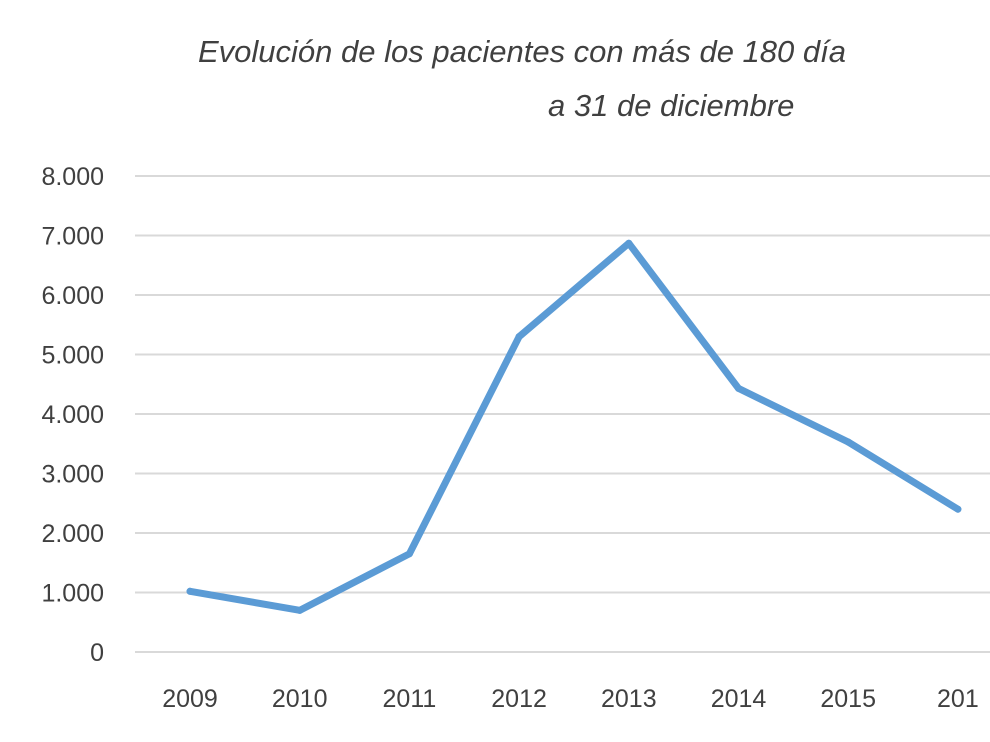 The height and width of the screenshot is (742, 990). Describe the element at coordinates (958, 699) in the screenshot. I see `x-tick-label: 201` at that location.